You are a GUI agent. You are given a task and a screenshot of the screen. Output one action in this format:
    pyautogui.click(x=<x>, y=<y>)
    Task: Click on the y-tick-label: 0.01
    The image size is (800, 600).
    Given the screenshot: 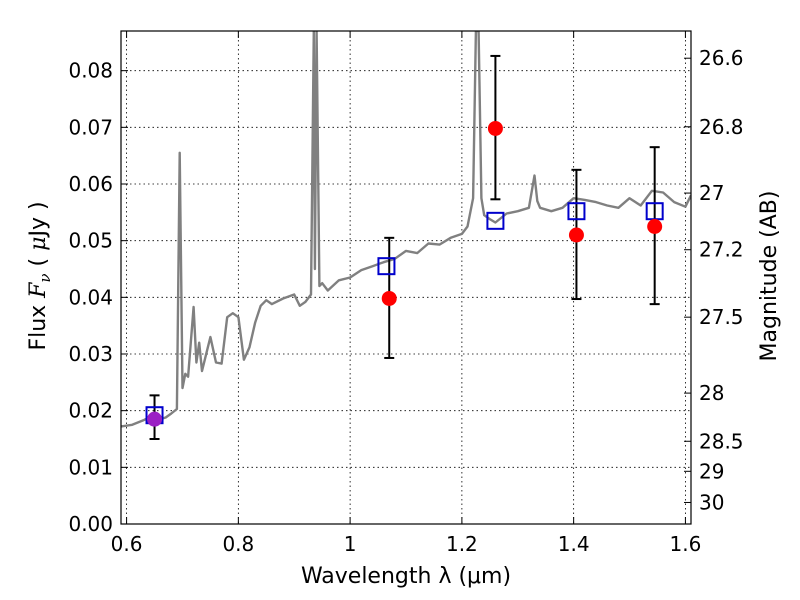 What is the action you would take?
    pyautogui.click(x=90, y=467)
    